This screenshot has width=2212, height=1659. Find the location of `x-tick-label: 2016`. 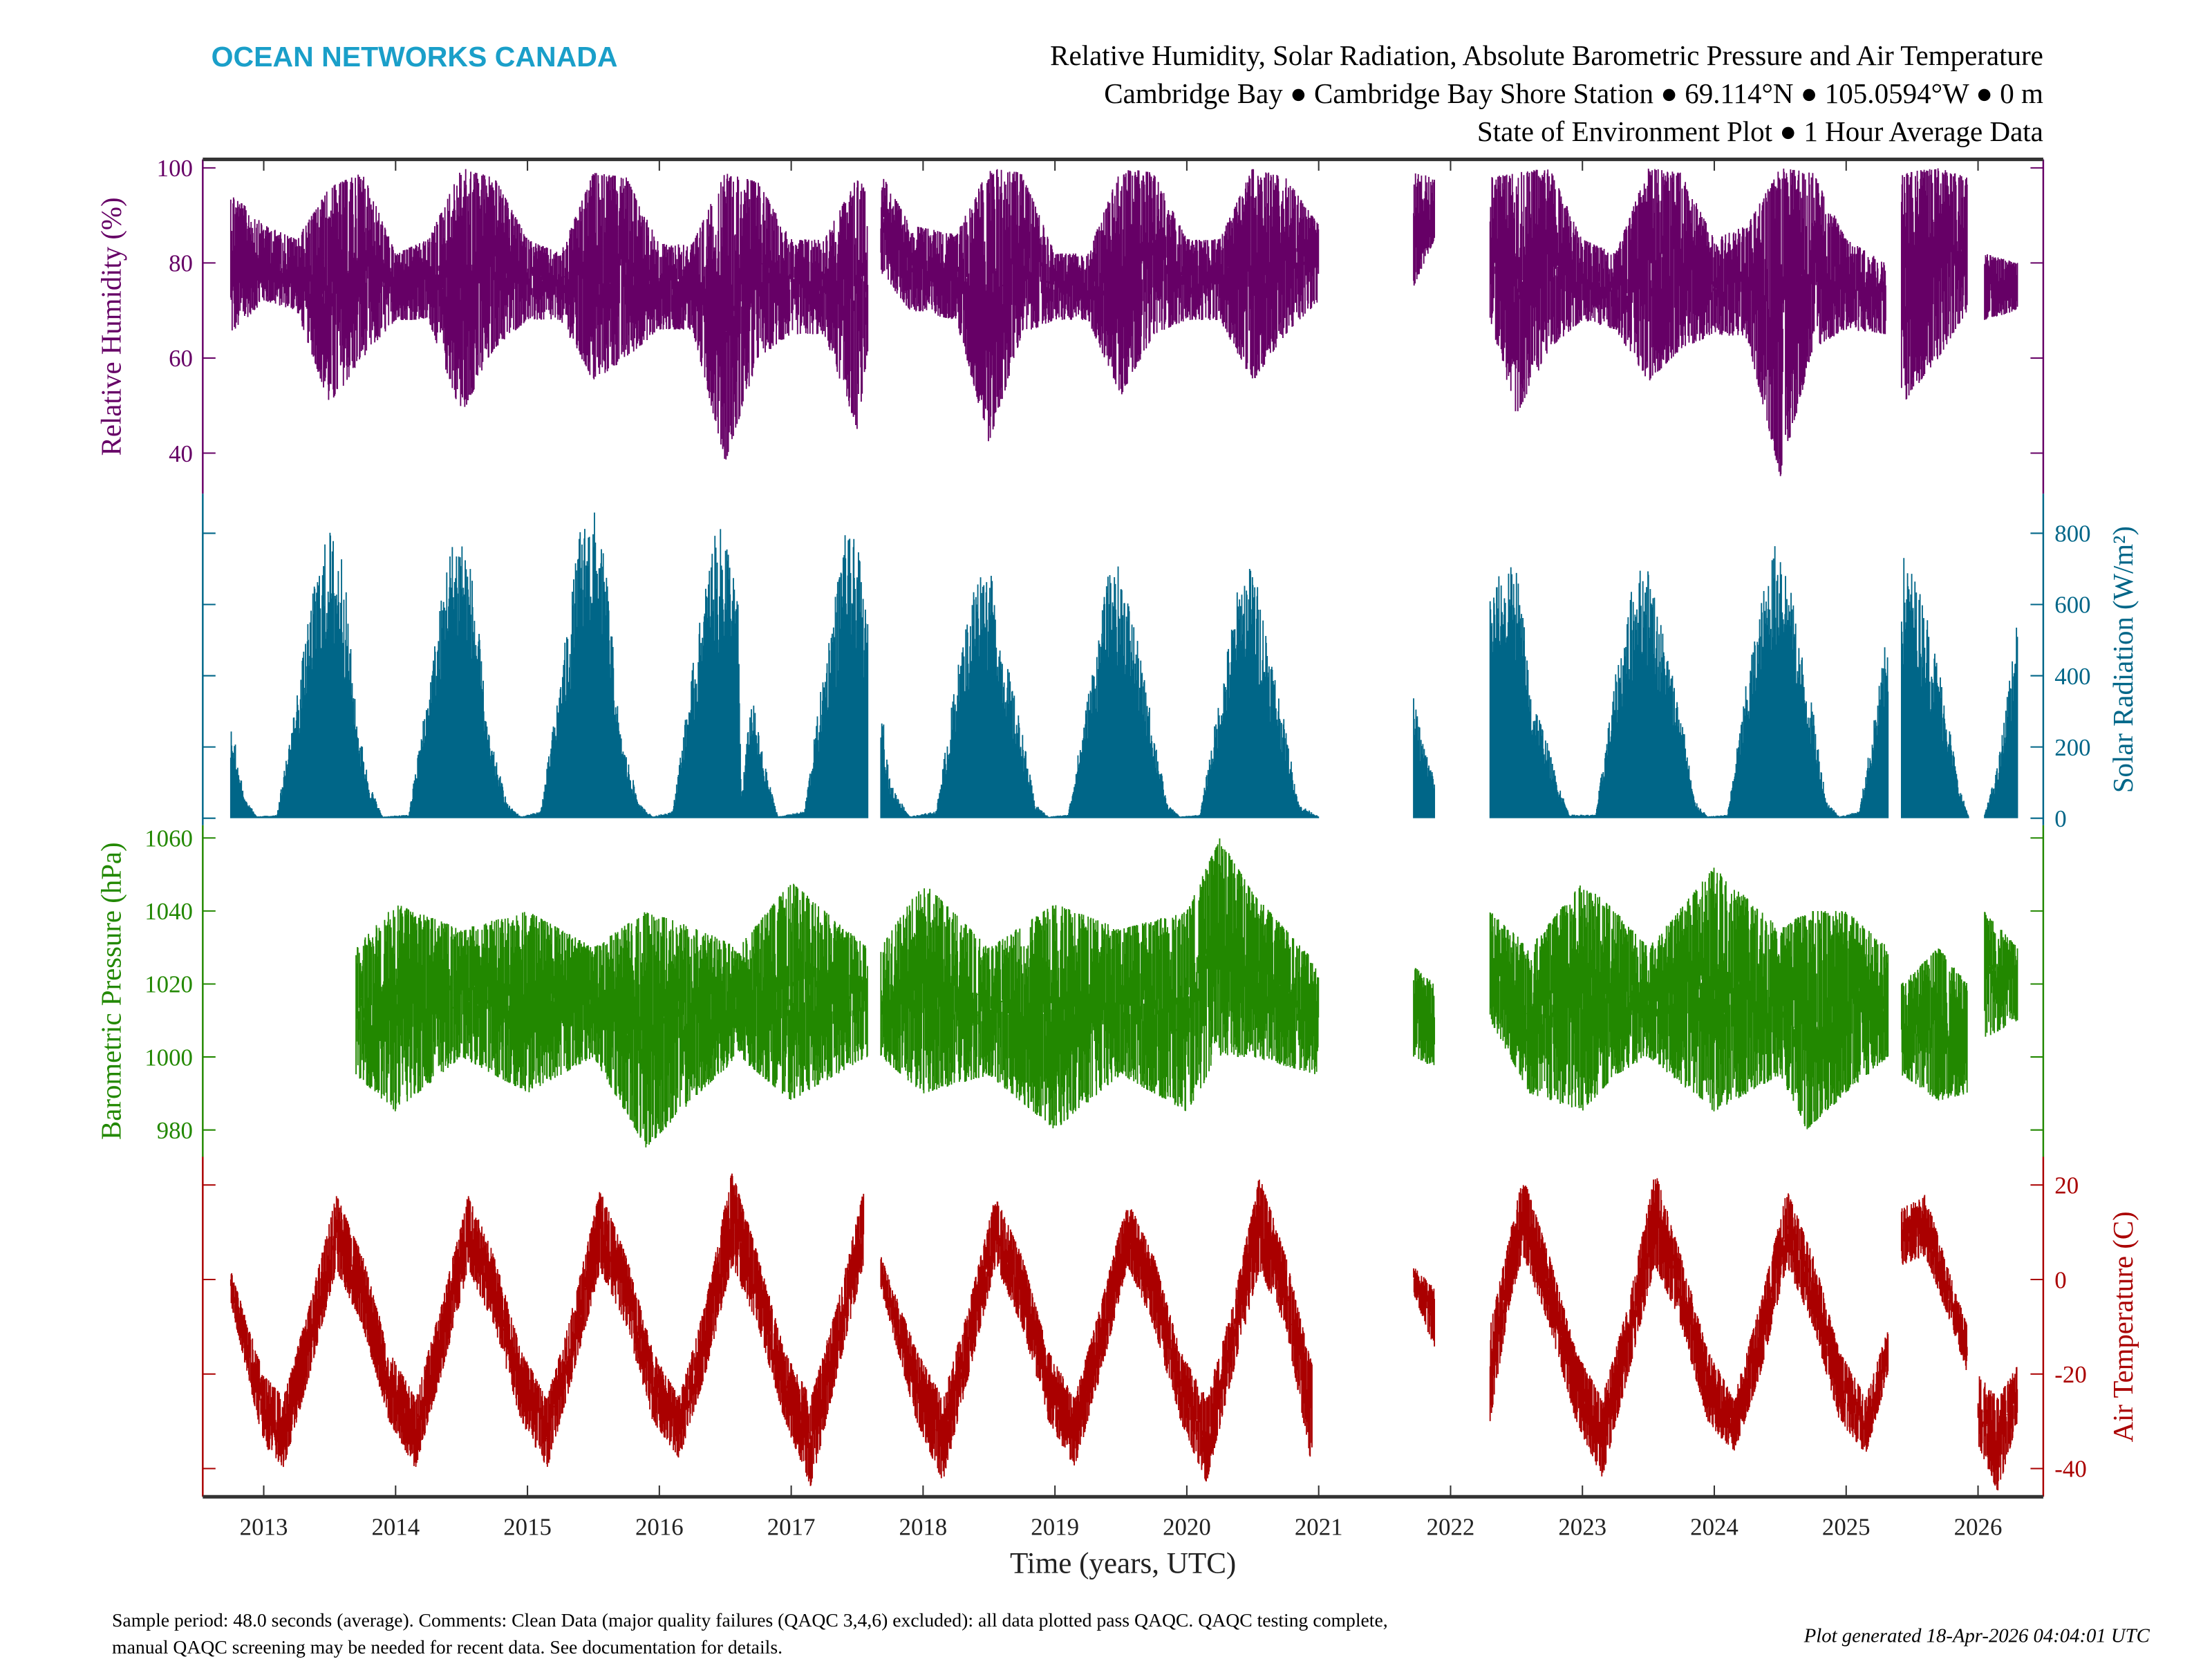

x-tick-label: 2016 is located at coordinates (659, 1526).